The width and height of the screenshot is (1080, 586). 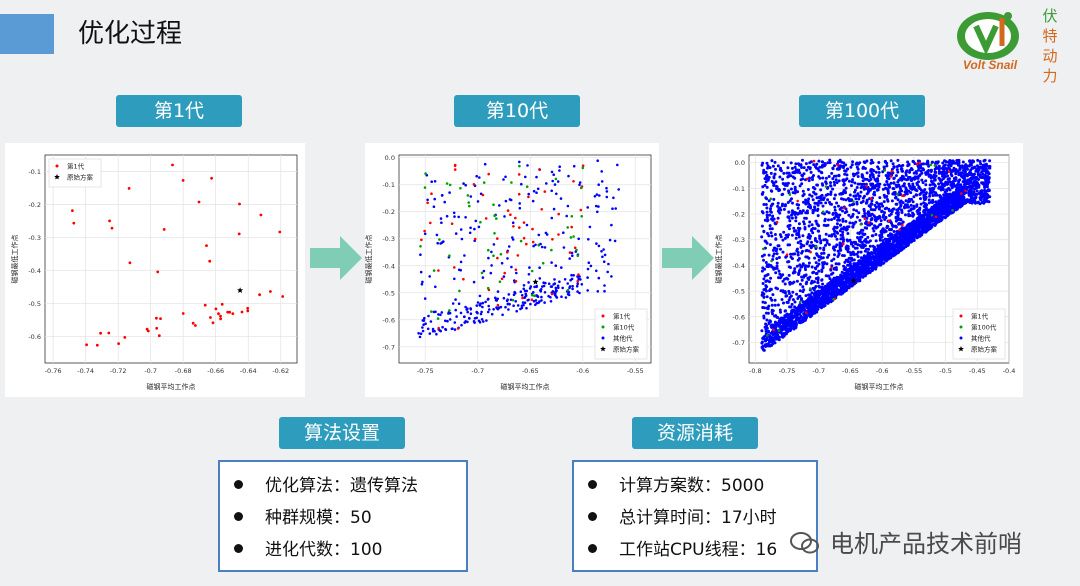 What do you see at coordinates (1050, 46) in the screenshot?
I see `logo-vertical-text: 伏 特 动 力` at bounding box center [1050, 46].